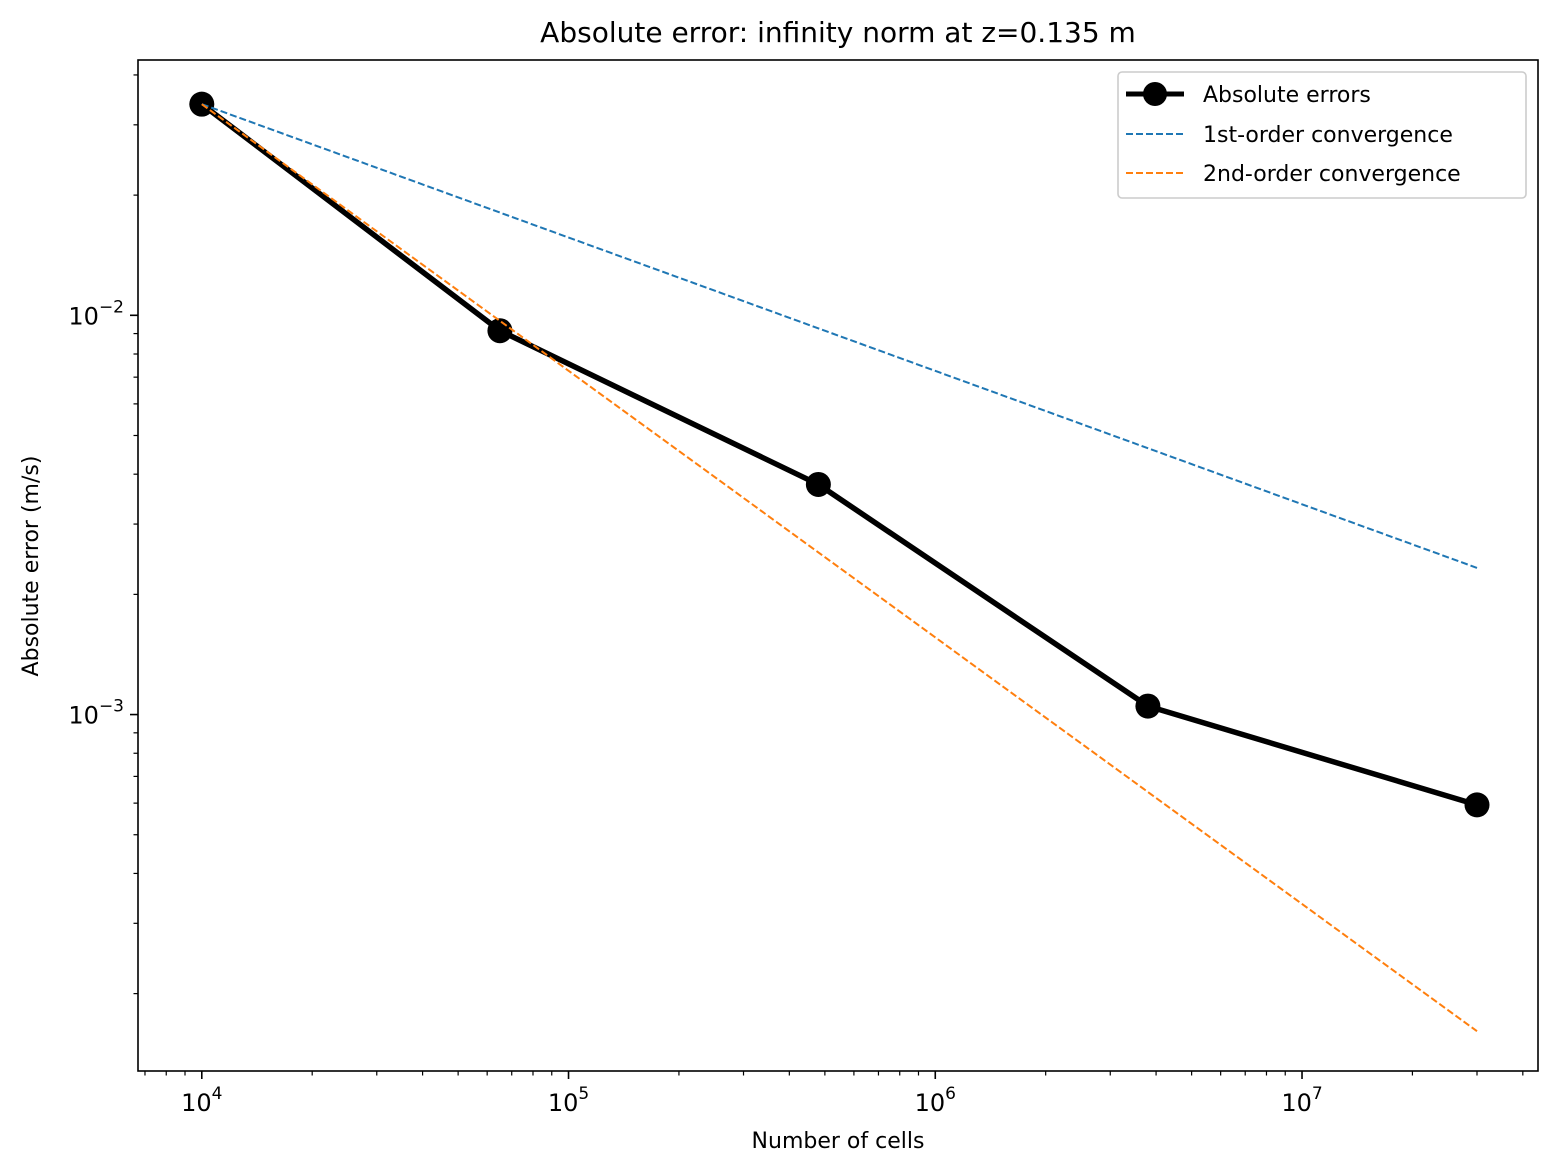 This screenshot has width=1558, height=1174. Describe the element at coordinates (1287, 95) in the screenshot. I see `legend-label-absolute-errors: Absolute errors` at that location.